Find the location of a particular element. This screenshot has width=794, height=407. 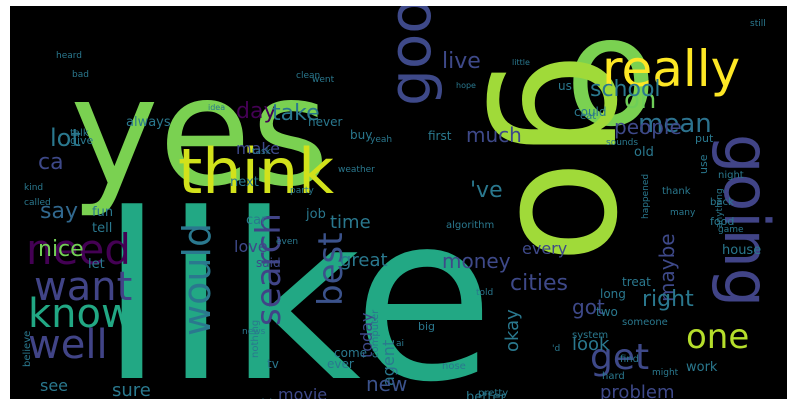

word-search-13: search is located at coordinates (269, 269).